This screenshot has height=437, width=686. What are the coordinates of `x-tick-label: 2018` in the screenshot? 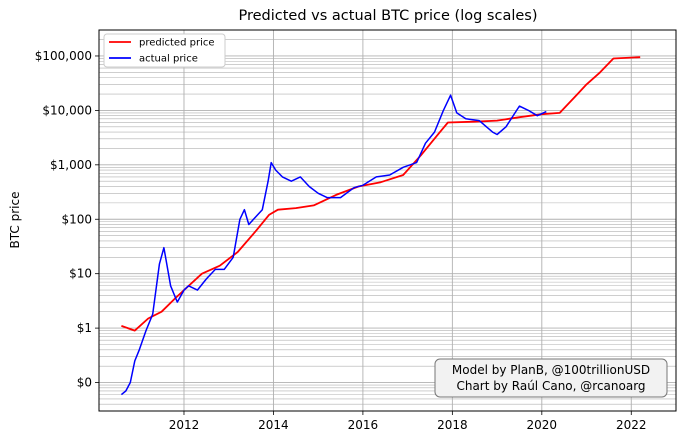 It's located at (452, 425).